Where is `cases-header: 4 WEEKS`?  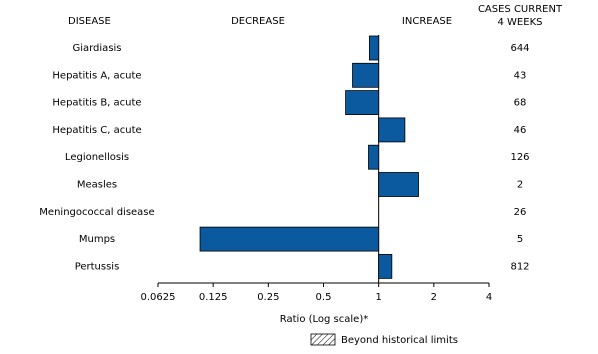
cases-header: 4 WEEKS is located at coordinates (520, 22).